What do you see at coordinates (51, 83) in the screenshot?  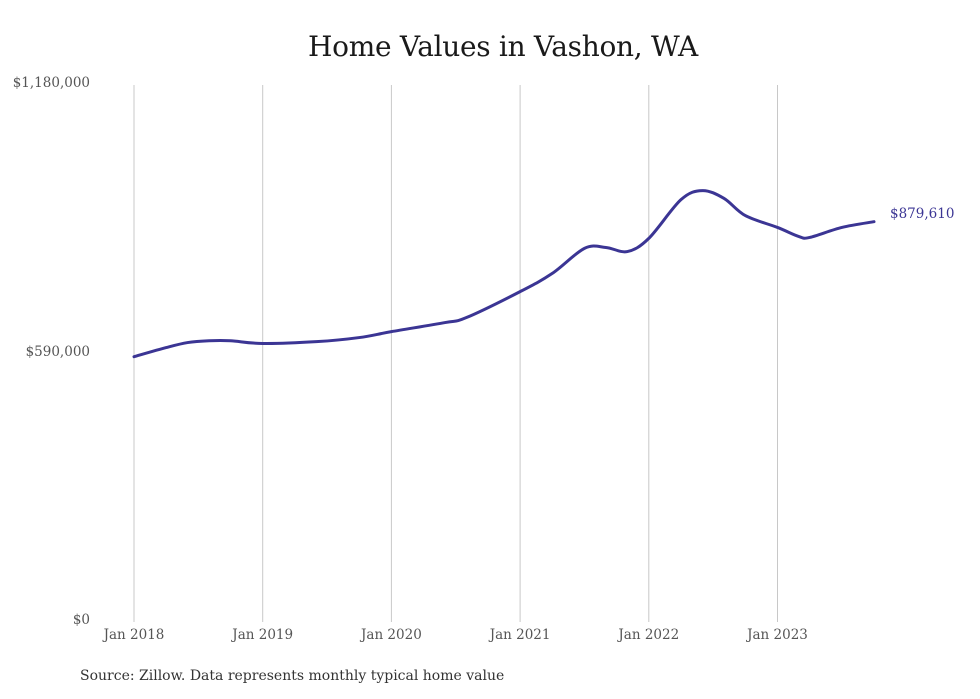 I see `y-tick-label: $1,180,000` at bounding box center [51, 83].